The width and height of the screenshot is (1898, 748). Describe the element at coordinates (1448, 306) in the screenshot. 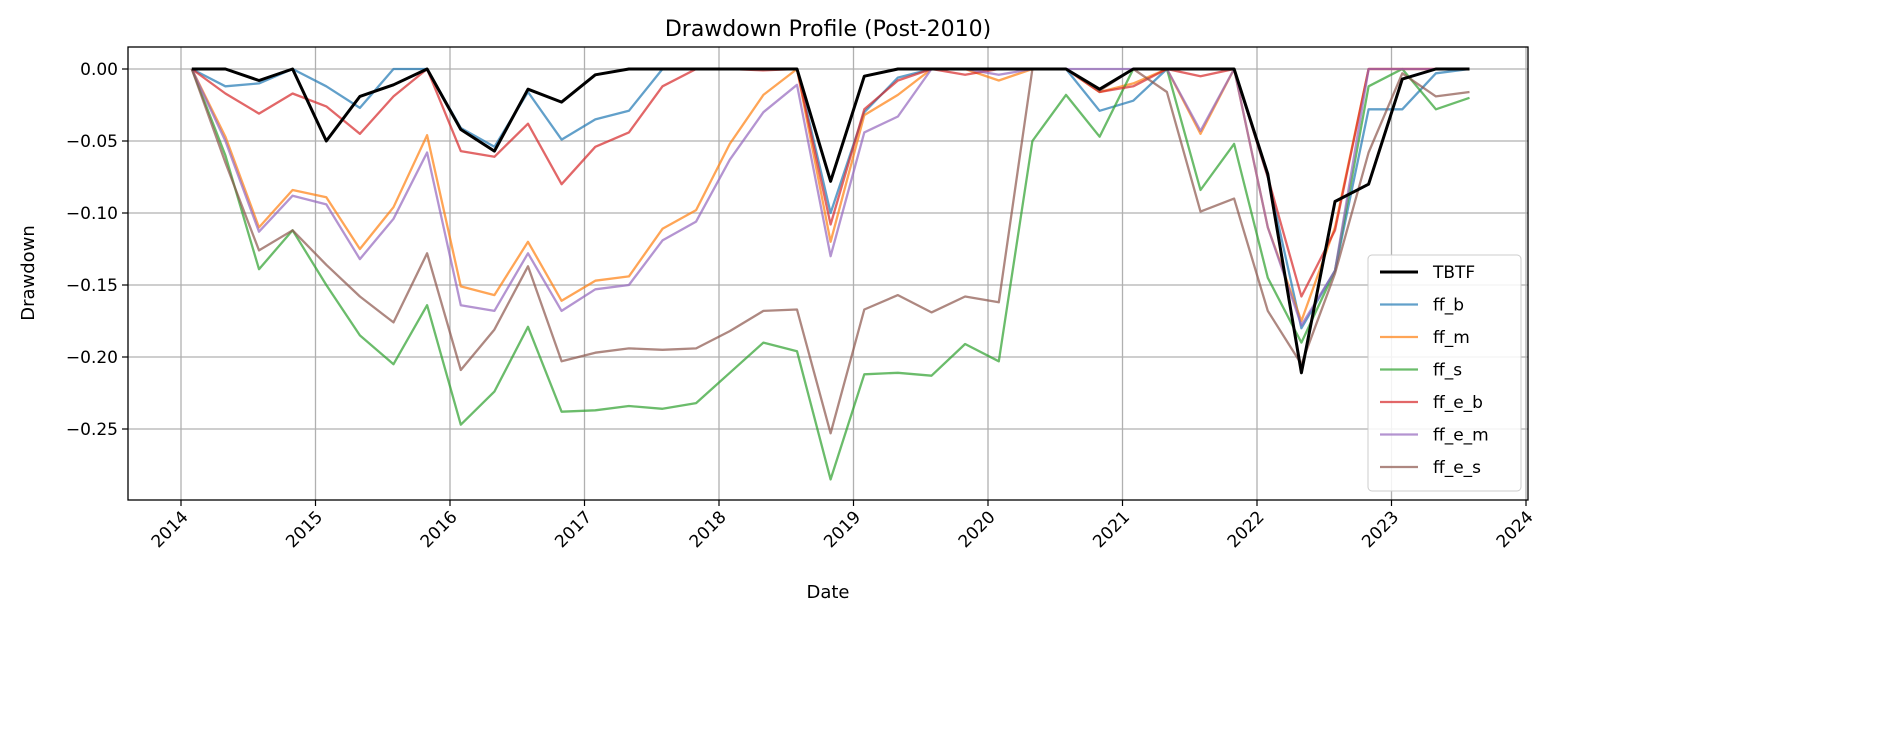

I see `legend-label: ff_b` at that location.